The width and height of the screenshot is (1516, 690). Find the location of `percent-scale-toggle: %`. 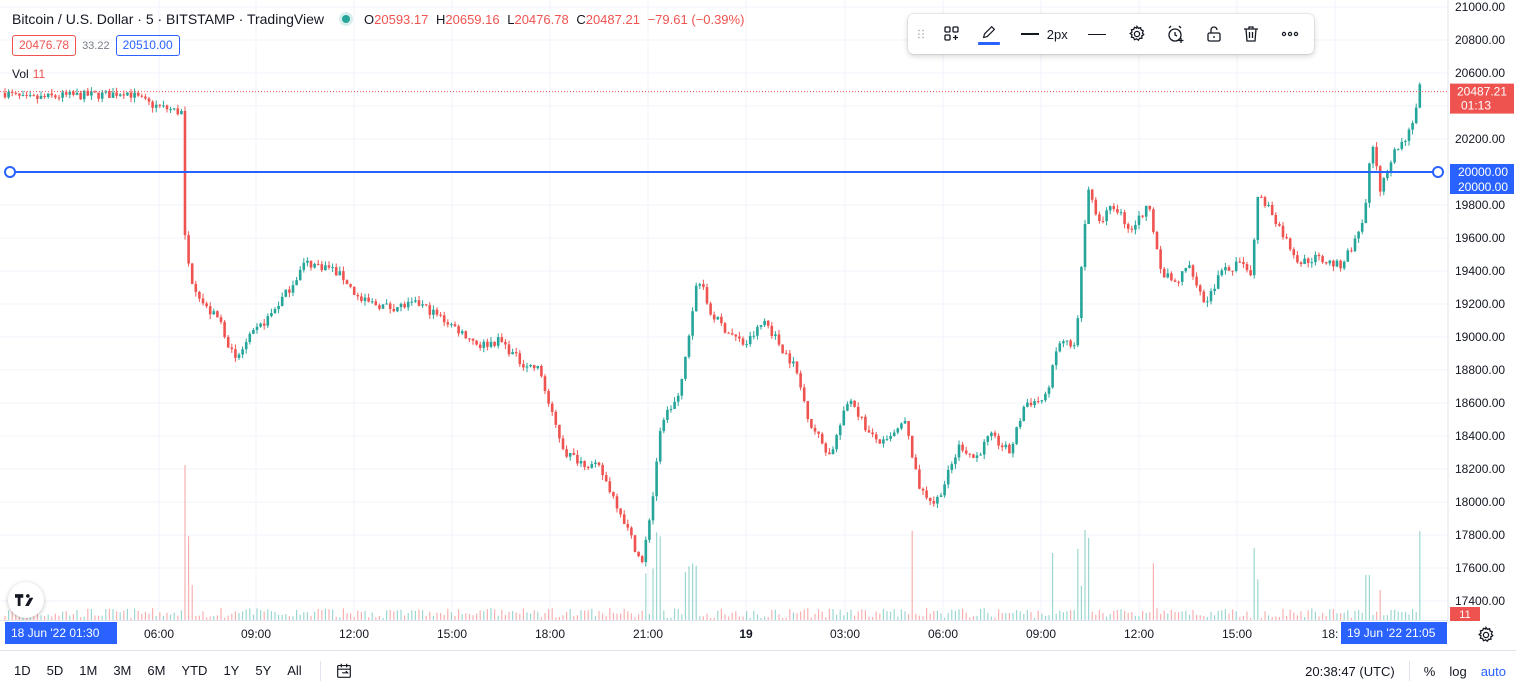

percent-scale-toggle: % is located at coordinates (1429, 671).